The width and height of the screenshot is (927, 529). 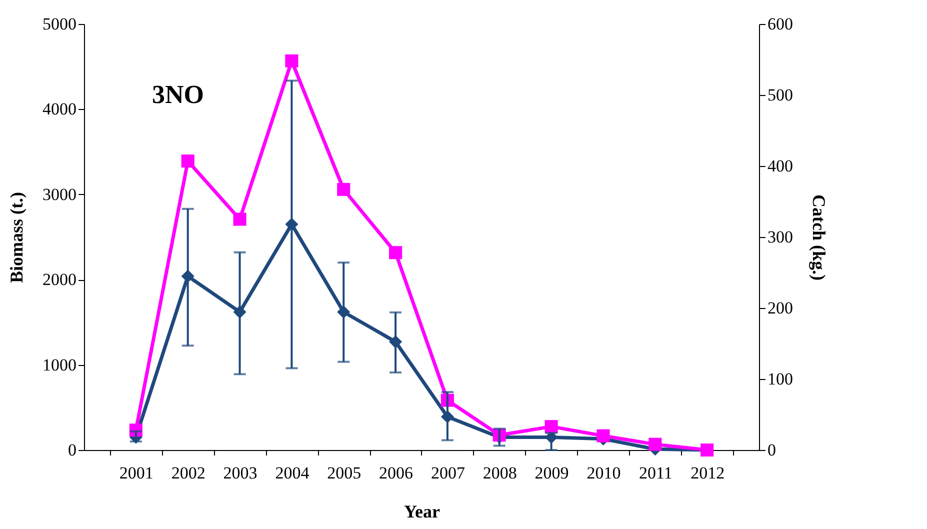 What do you see at coordinates (72, 450) in the screenshot?
I see `y-tick-label: 0` at bounding box center [72, 450].